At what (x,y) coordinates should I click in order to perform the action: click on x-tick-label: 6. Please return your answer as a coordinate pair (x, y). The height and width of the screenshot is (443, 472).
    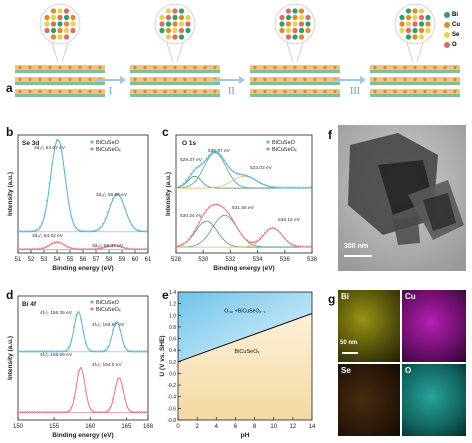
    Looking at the image, I should click on (236, 427).